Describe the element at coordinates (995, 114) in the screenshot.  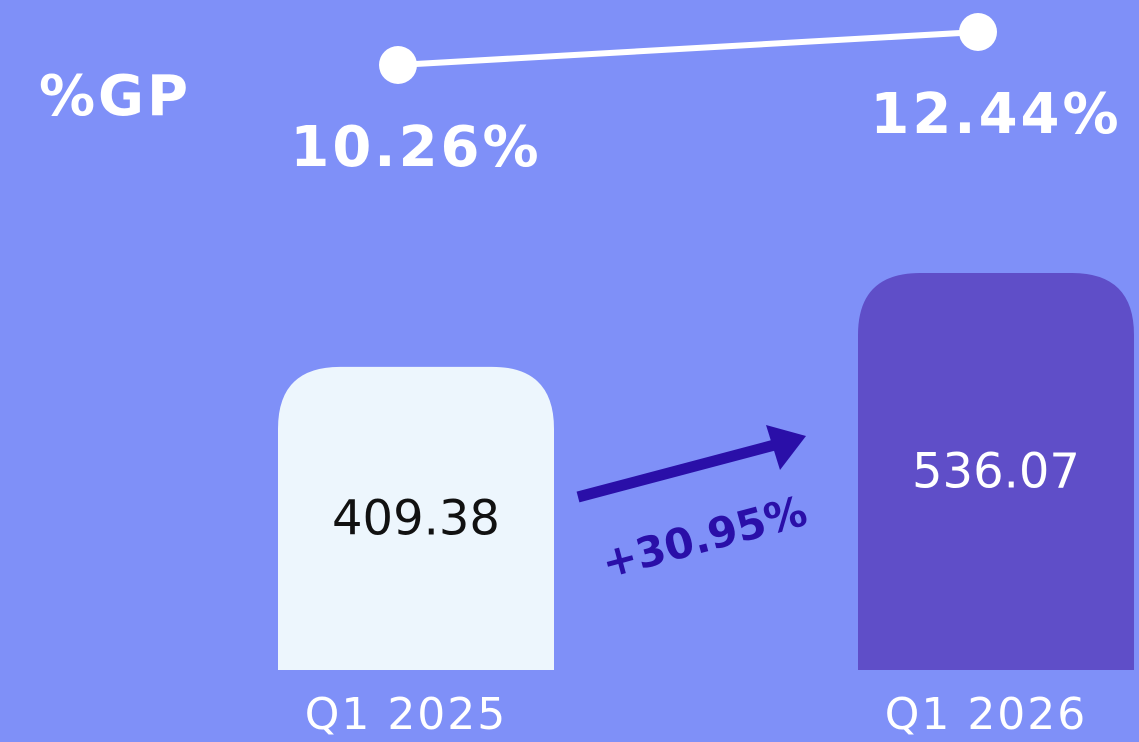
I see `gp-value-label: 12.44%` at that location.